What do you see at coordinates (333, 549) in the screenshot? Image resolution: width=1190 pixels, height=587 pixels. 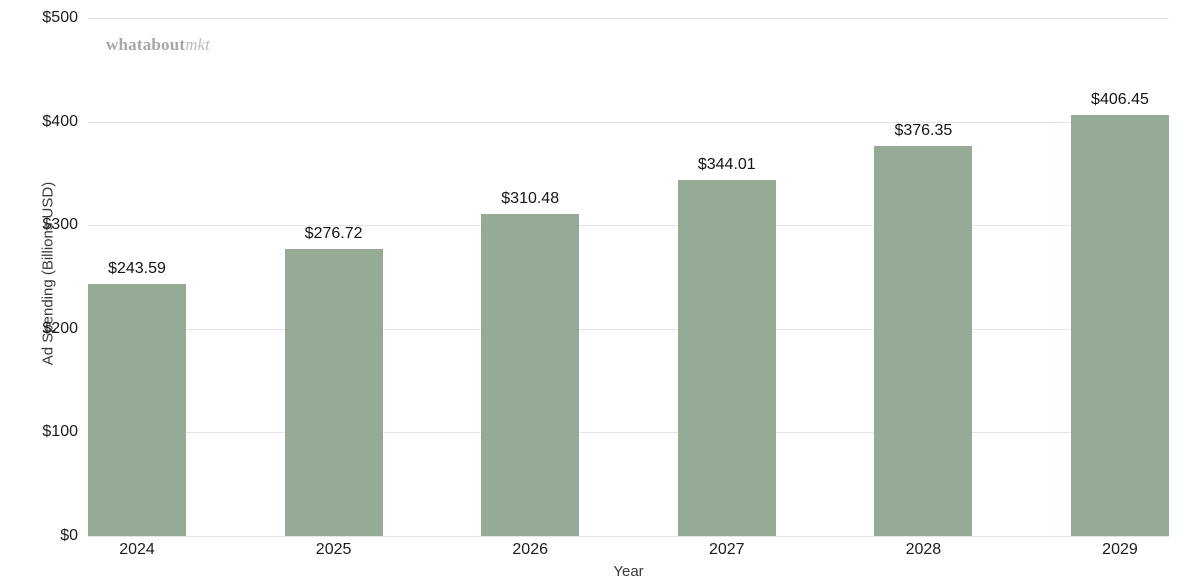 I see `x-tick-label-2025: 2025` at bounding box center [333, 549].